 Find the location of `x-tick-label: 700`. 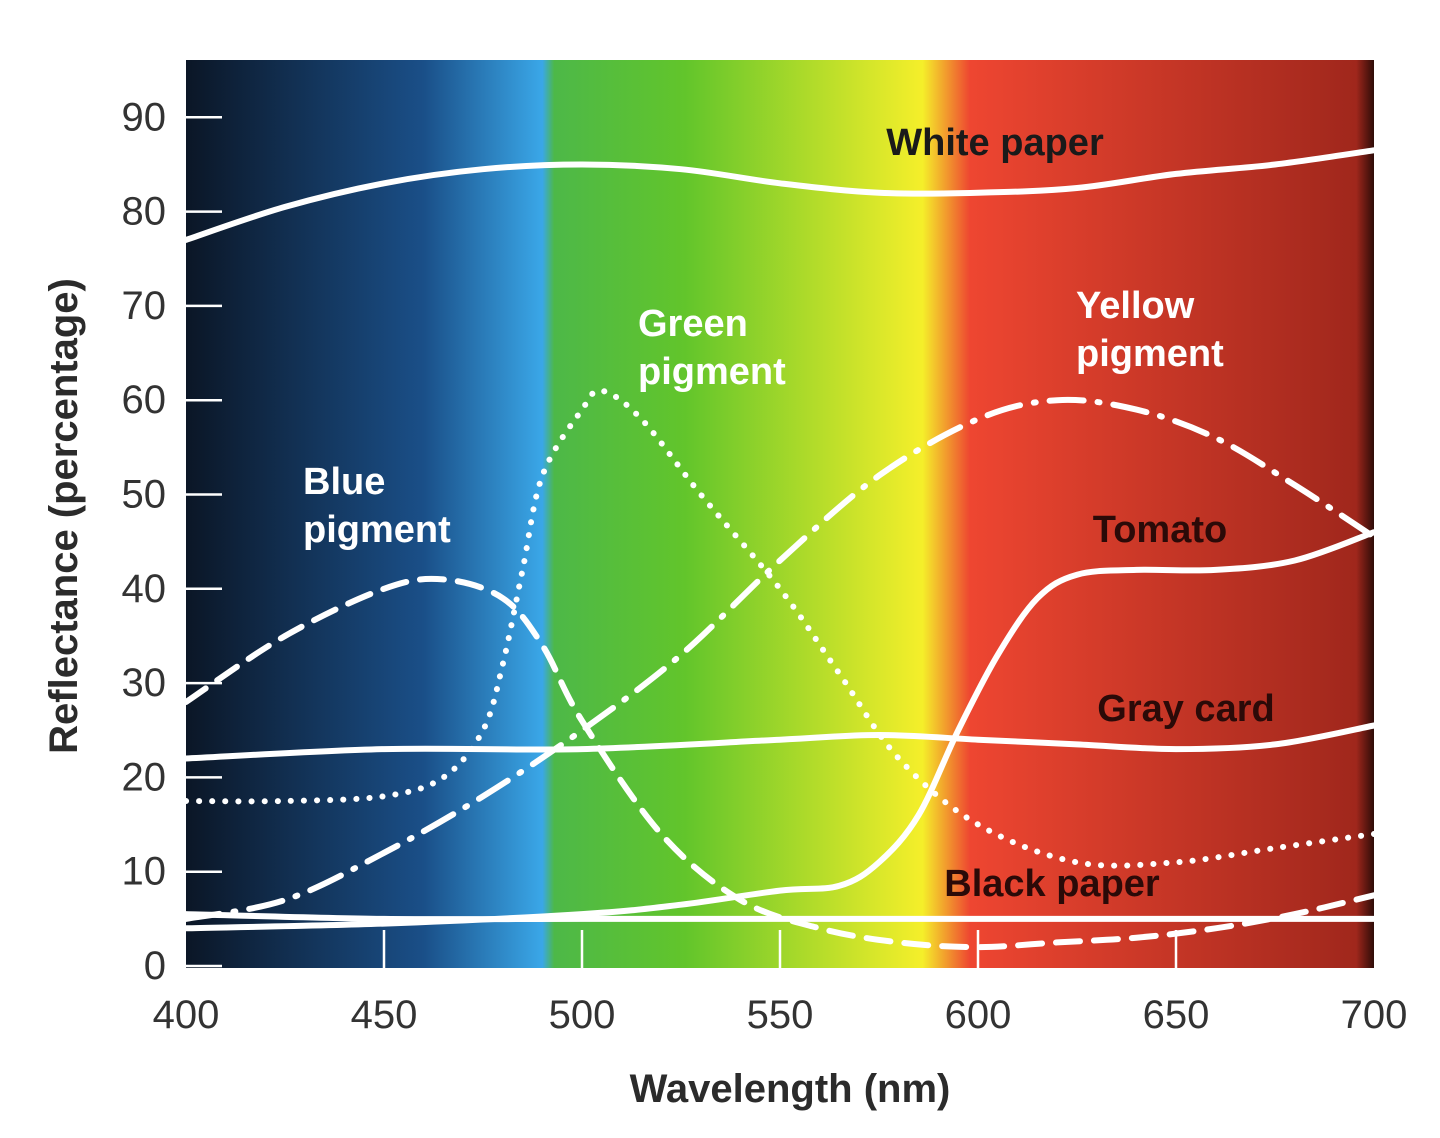

x-tick-label: 700 is located at coordinates (1374, 1015).